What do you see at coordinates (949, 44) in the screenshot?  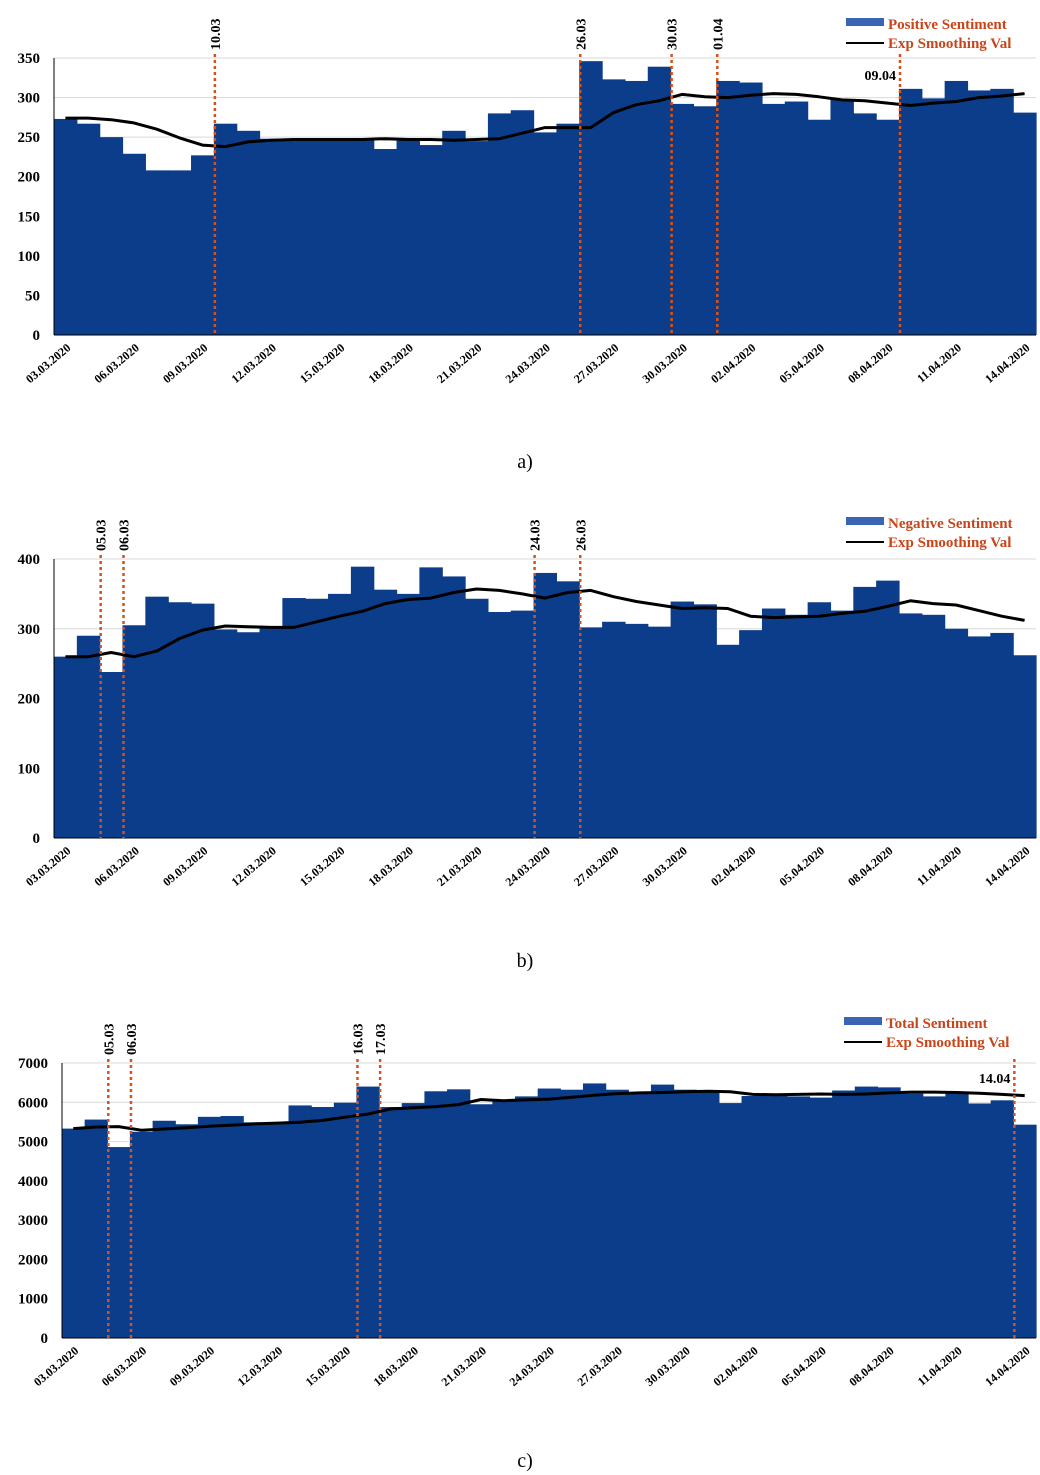 I see `legend-line-label: Exp Smoothing Val` at bounding box center [949, 44].